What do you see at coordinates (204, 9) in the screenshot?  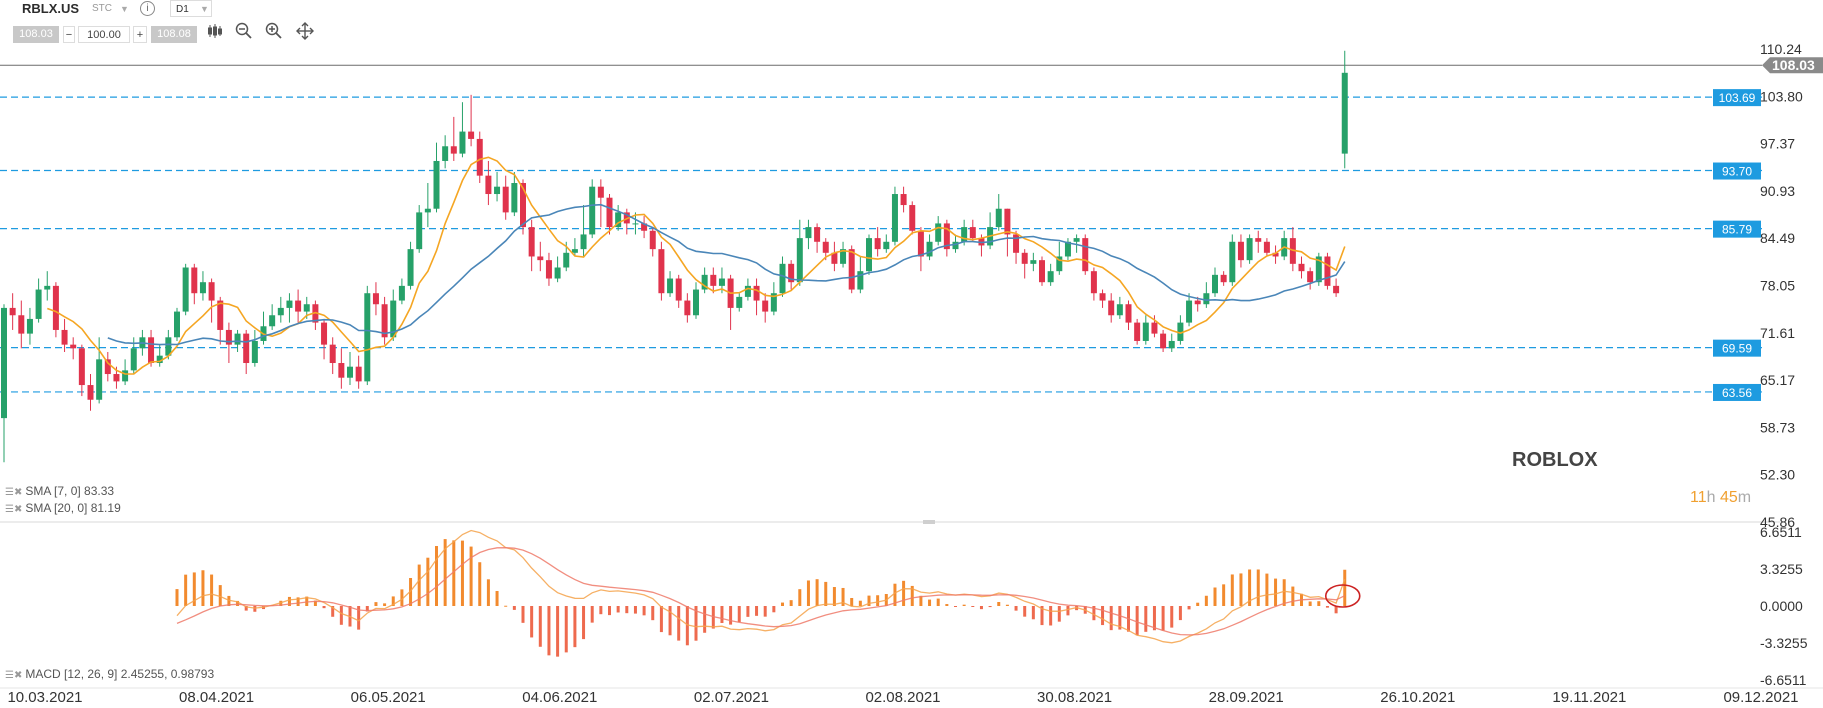 I see `timeframe-dropdown-icon: ▼` at bounding box center [204, 9].